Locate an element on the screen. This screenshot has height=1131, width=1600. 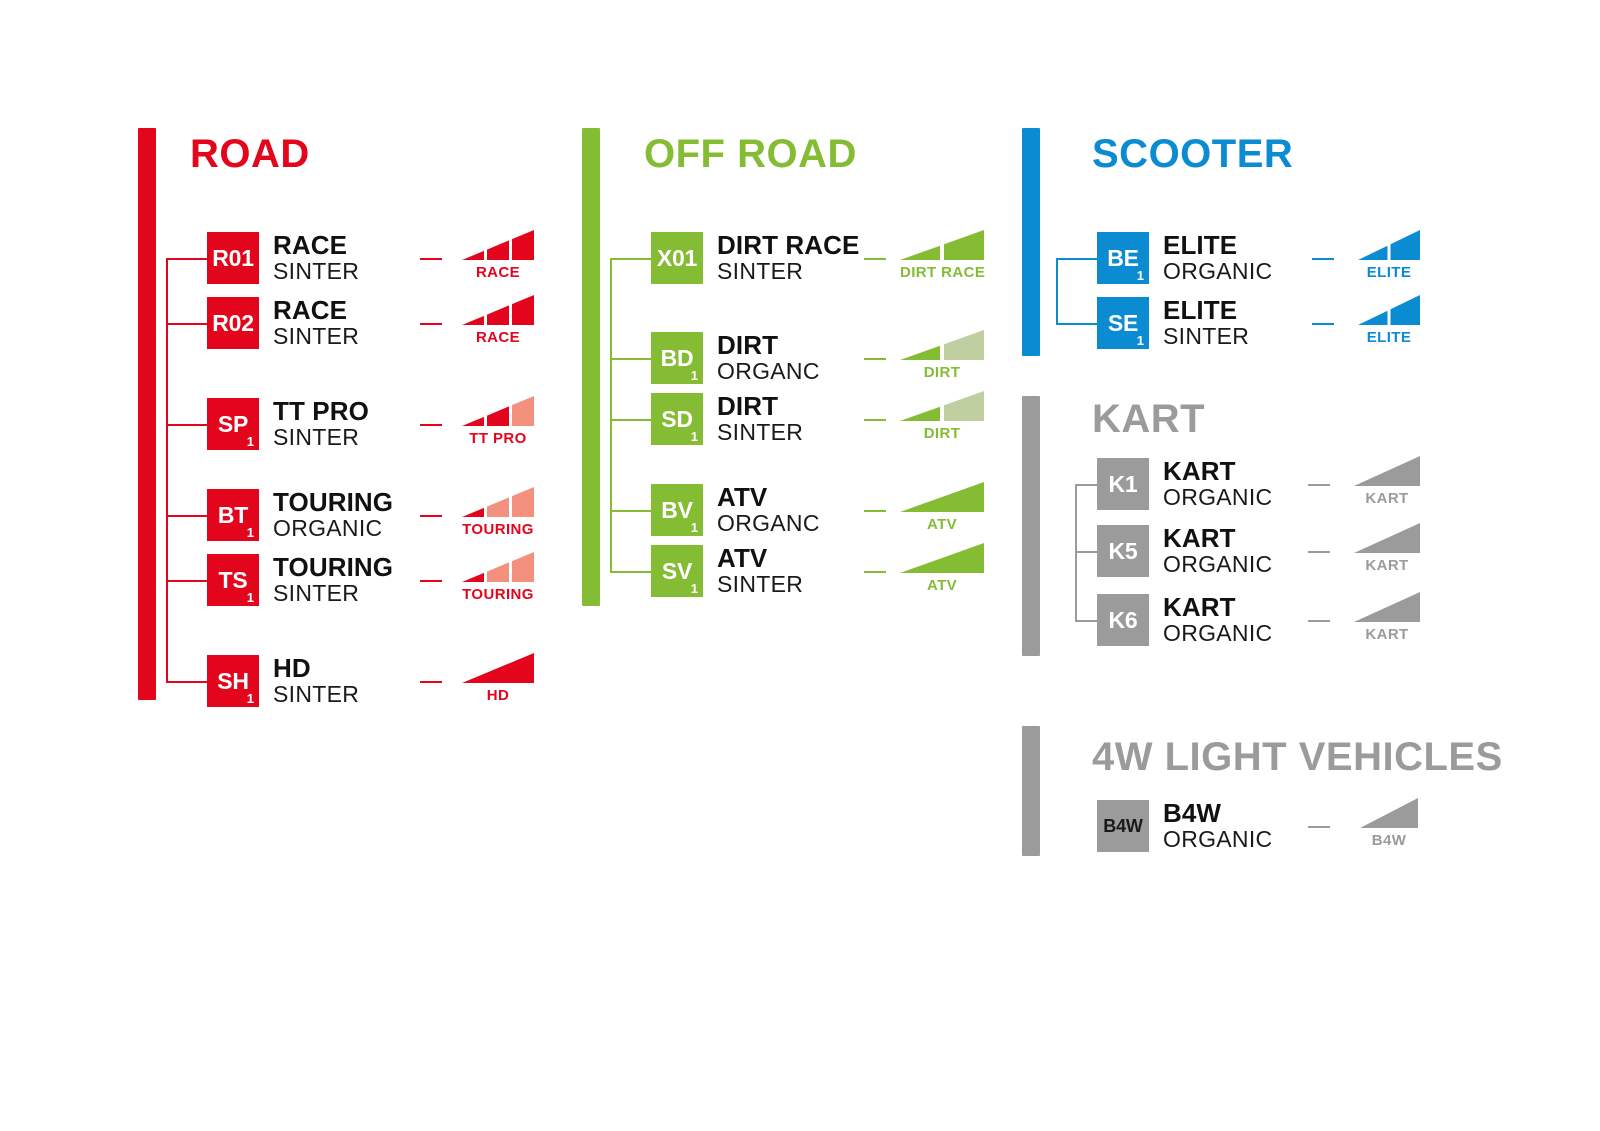
group-title-offroad: OFF ROAD is located at coordinates (750, 154).